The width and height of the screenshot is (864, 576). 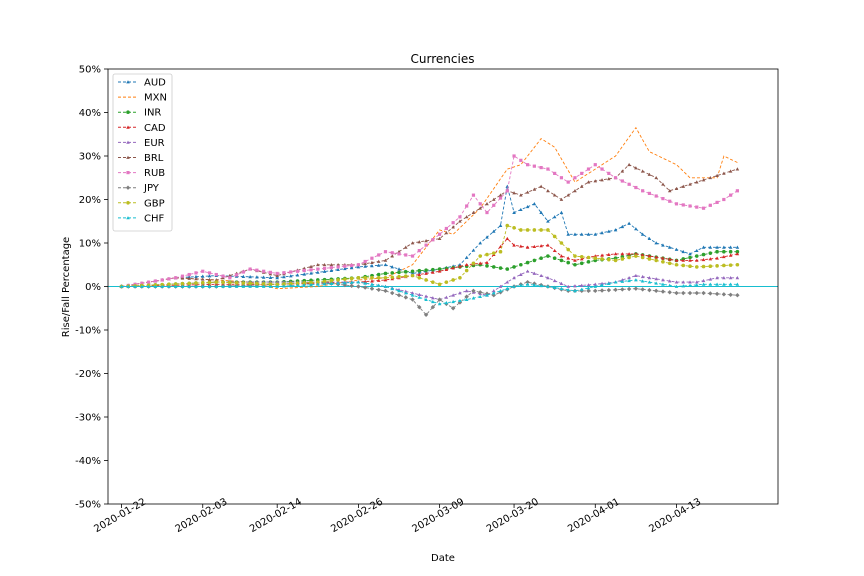 What do you see at coordinates (154, 203) in the screenshot?
I see `legend-label: GBP` at bounding box center [154, 203].